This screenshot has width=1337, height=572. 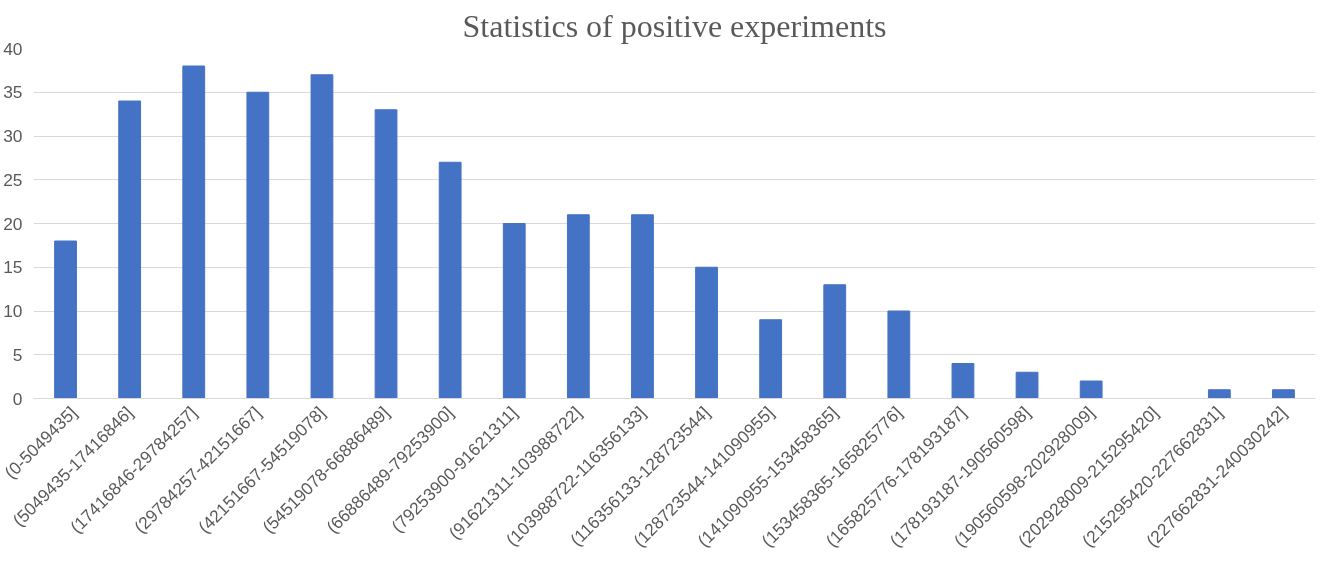 What do you see at coordinates (13, 92) in the screenshot?
I see `y-tick-label: 35` at bounding box center [13, 92].